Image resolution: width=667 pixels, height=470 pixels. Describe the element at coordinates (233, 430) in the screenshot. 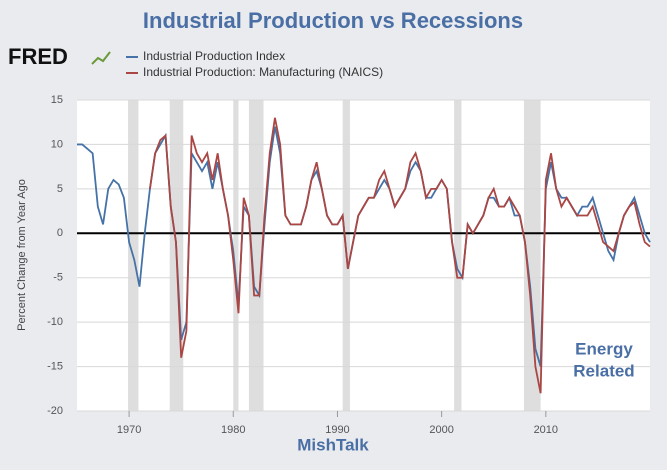

I see `x-tick-label: 1980` at that location.